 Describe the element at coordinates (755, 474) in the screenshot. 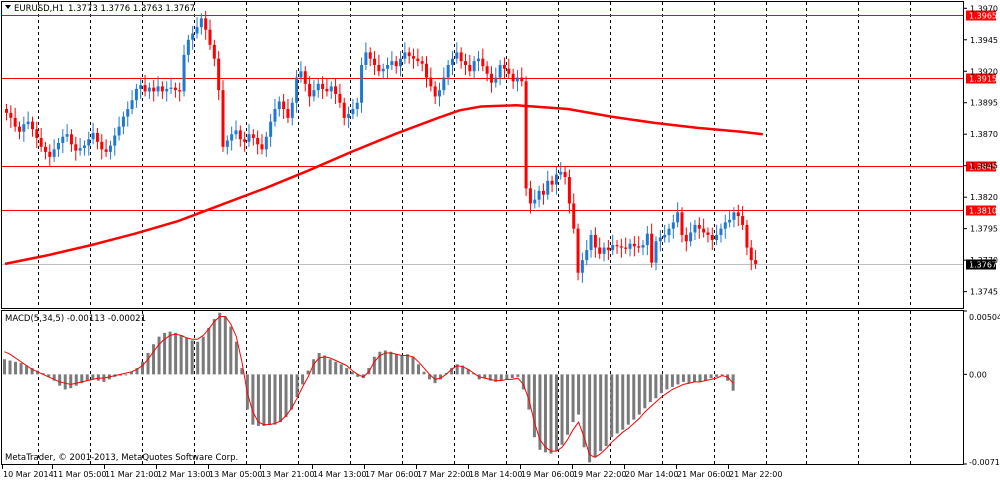

I see `time-tick-label: 21 Mar 22:00` at that location.